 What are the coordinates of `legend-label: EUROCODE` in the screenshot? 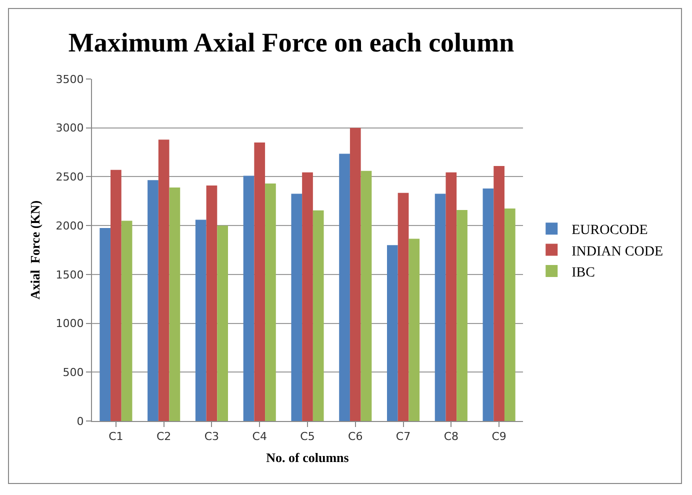 It's located at (610, 230).